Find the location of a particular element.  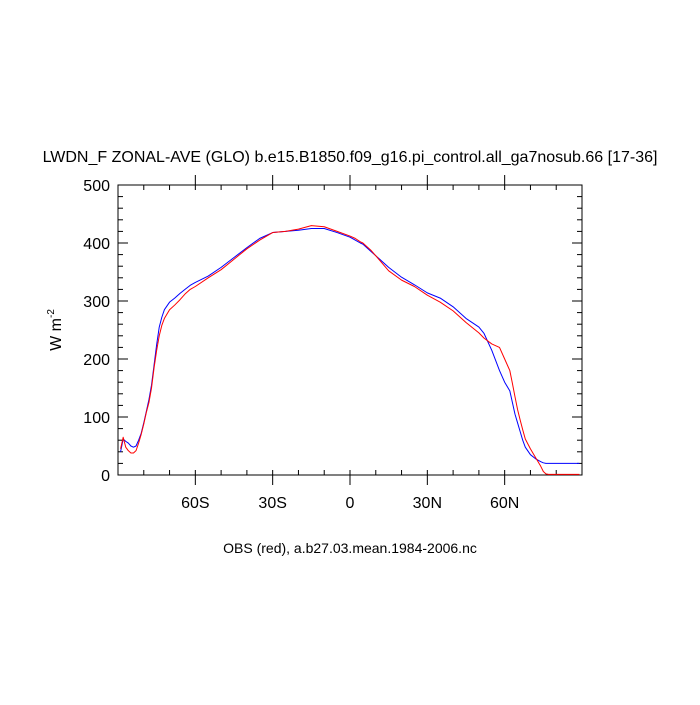

y-axis-label-base: W m is located at coordinates (56, 334).